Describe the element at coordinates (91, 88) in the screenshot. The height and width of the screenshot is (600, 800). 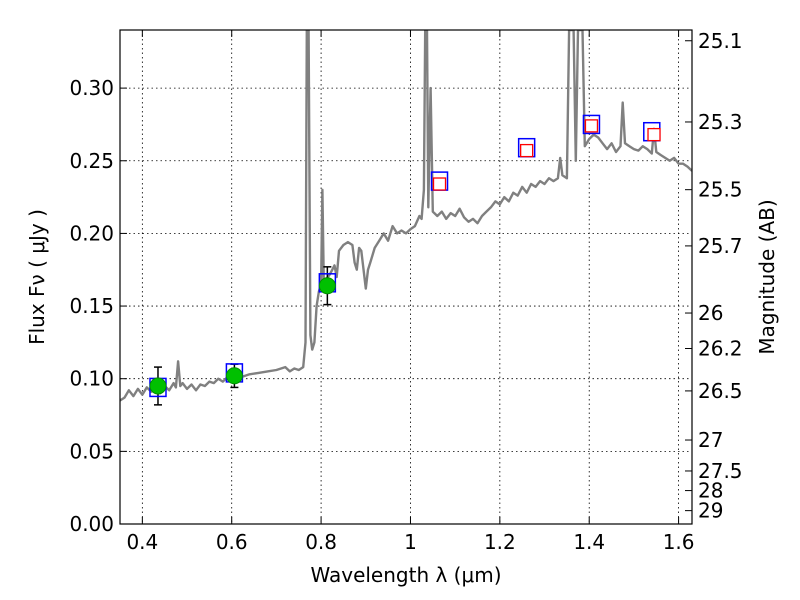
I see `y-tick-label: 0.30` at that location.